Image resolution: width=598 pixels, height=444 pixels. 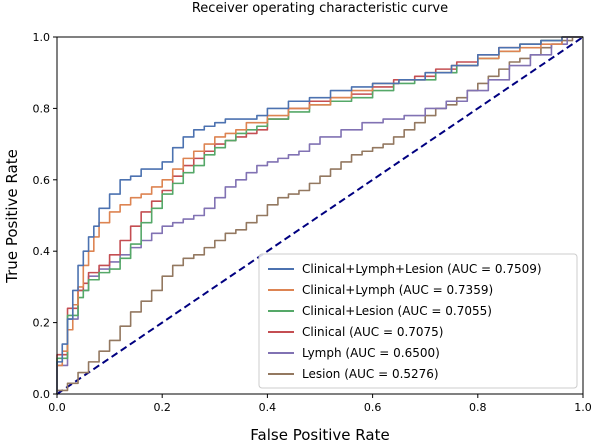 What do you see at coordinates (583, 407) in the screenshot?
I see `x-tick-label: 1.0` at bounding box center [583, 407].